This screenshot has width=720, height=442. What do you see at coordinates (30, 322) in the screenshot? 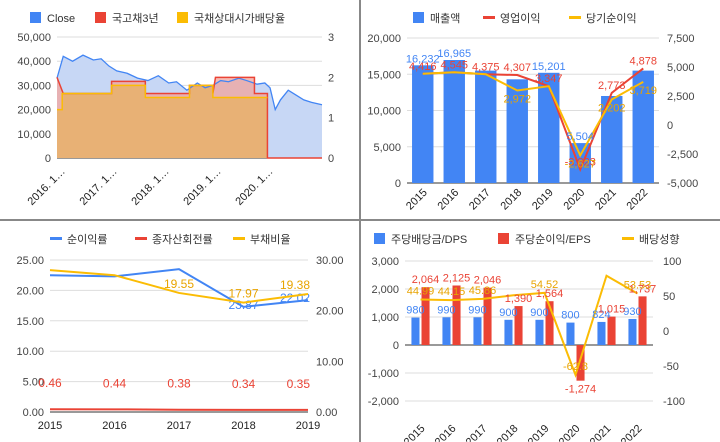
I see `y-left-tick: 15.00` at bounding box center [30, 322].